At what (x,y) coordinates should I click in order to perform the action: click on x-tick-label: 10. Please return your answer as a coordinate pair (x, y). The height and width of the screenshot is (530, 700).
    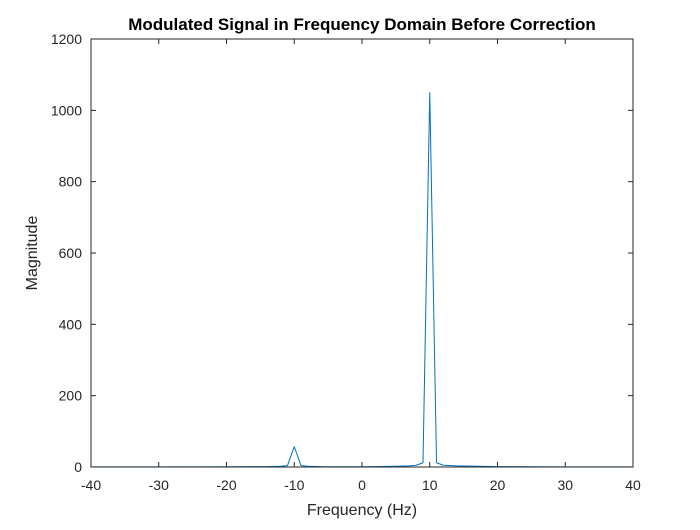
    Looking at the image, I should click on (430, 485).